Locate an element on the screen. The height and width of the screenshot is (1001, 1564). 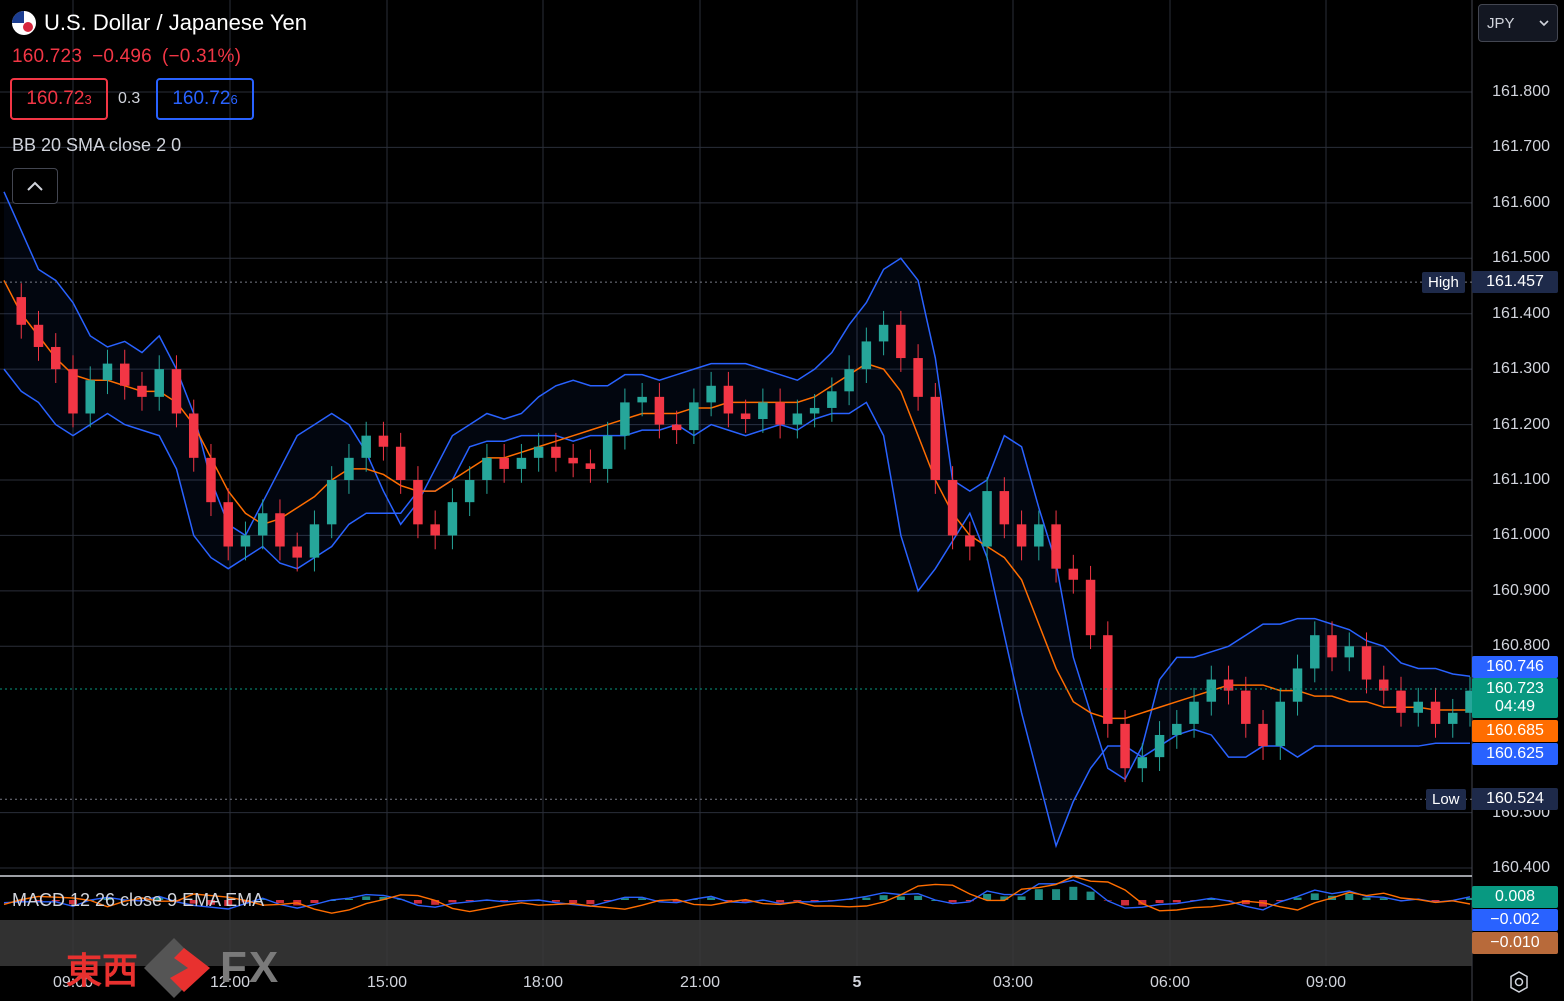
time-label: 12:00 is located at coordinates (230, 982).